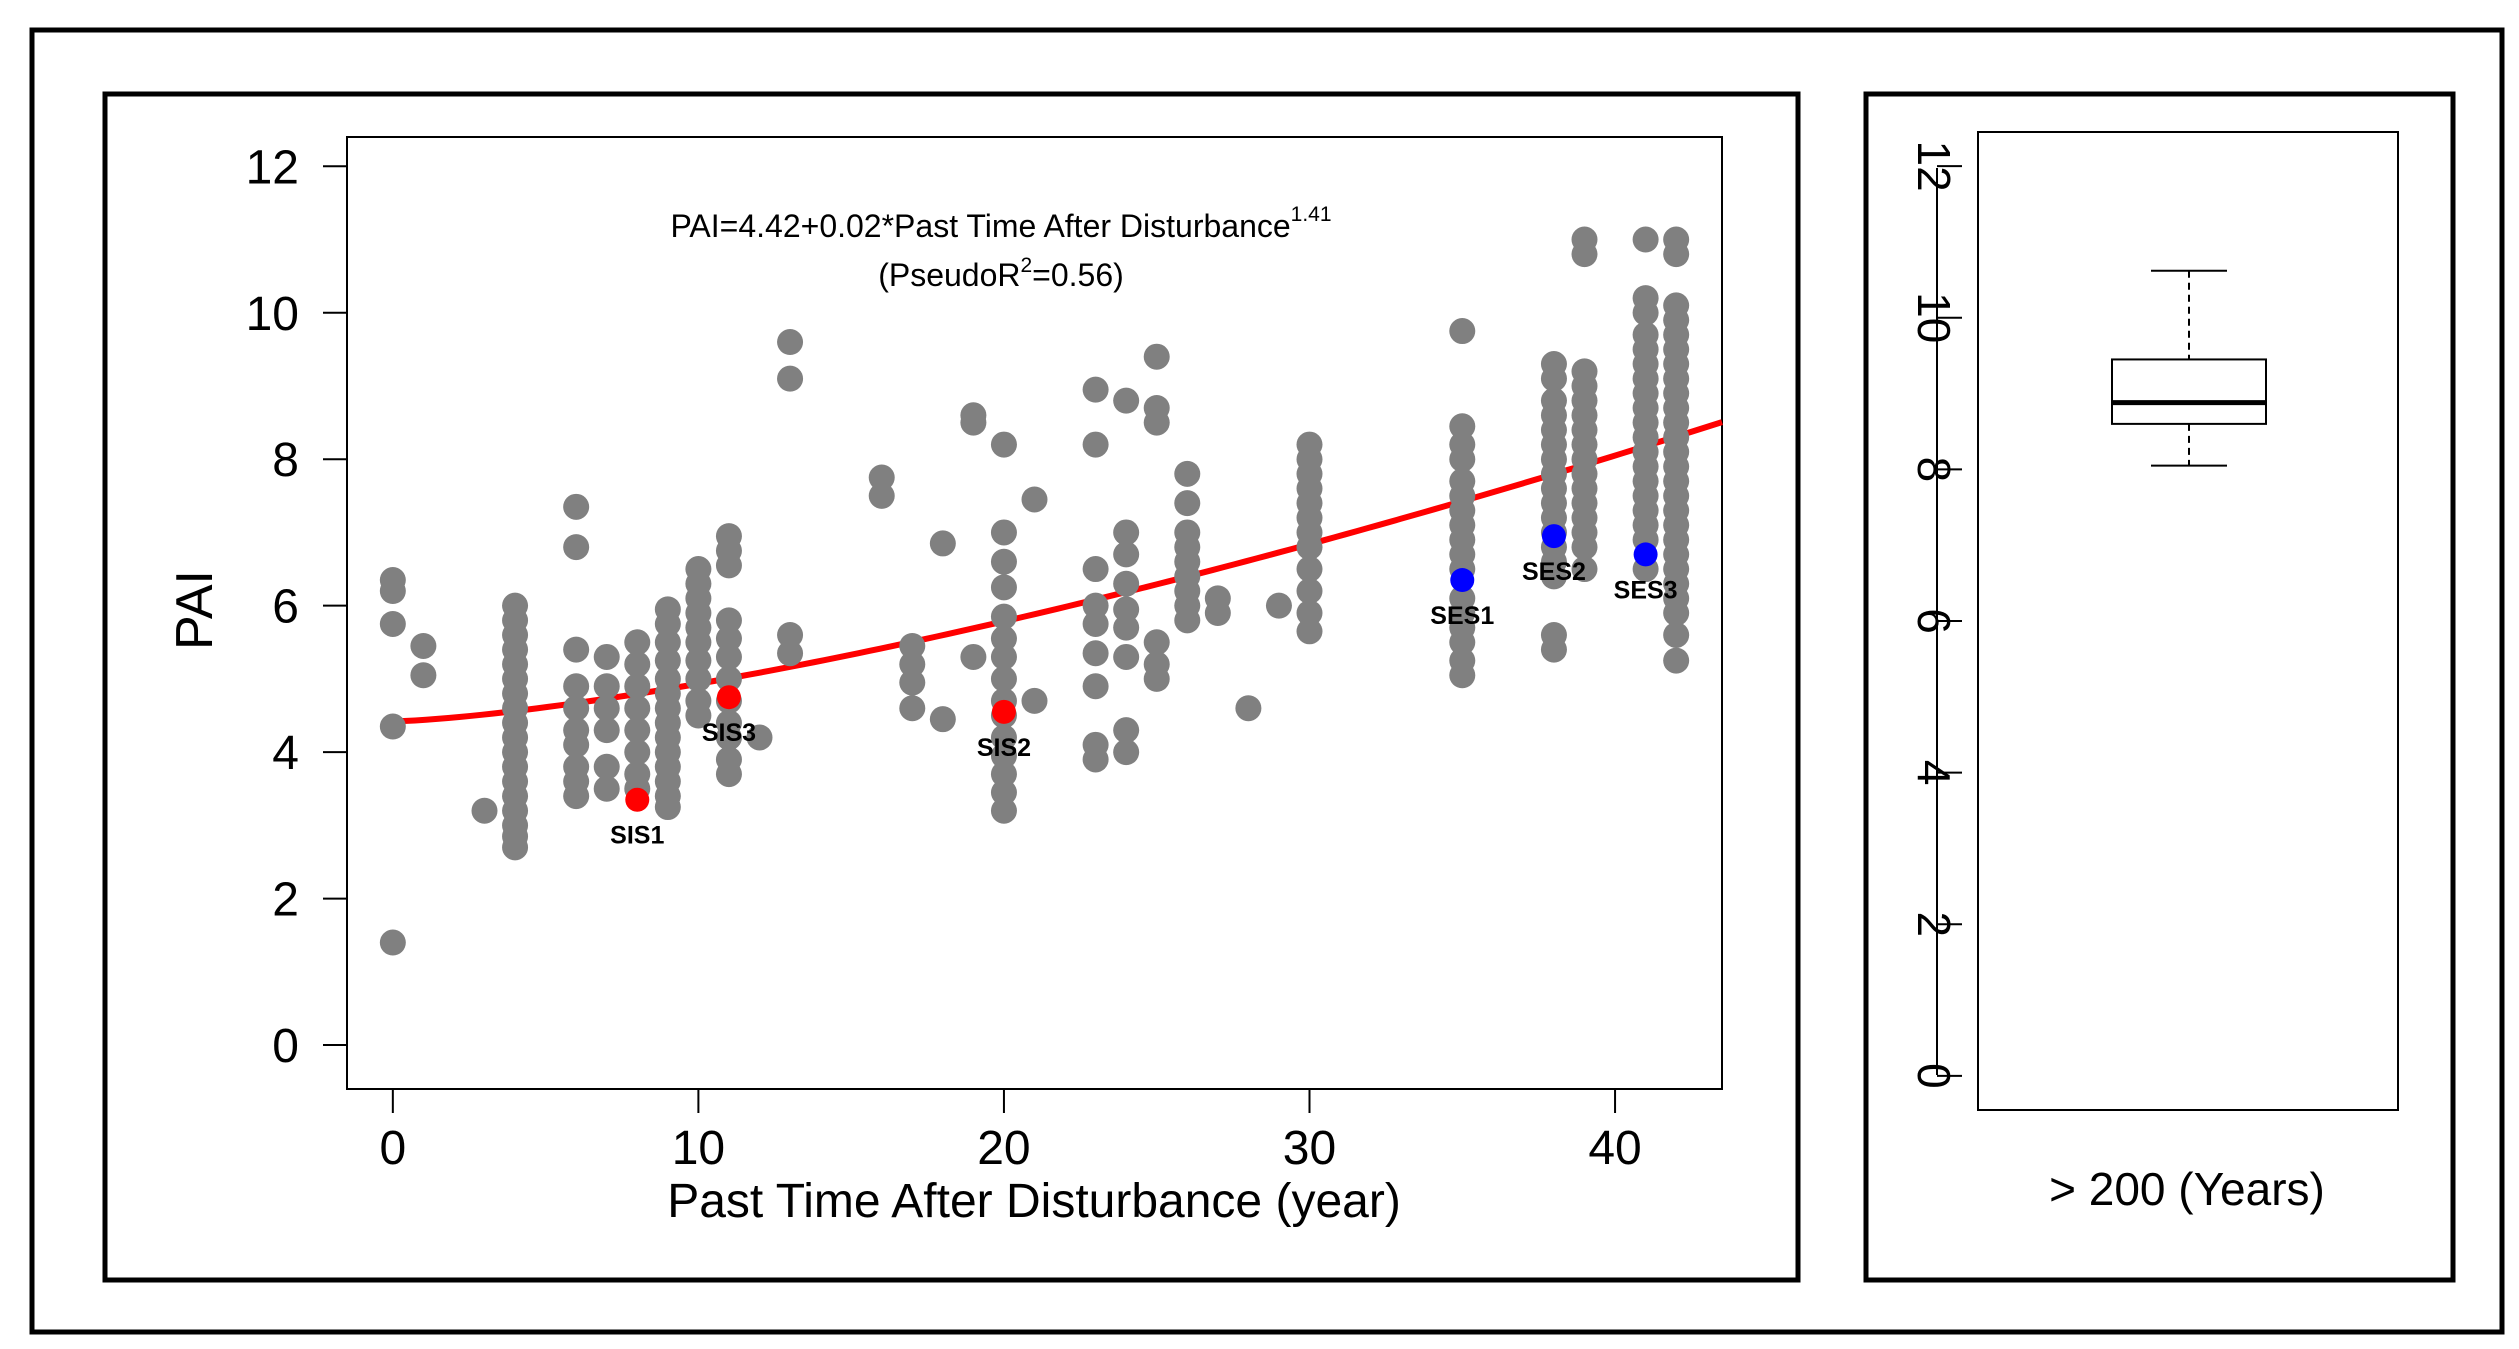 This screenshot has height=1349, width=2519. Describe the element at coordinates (1935, 615) in the screenshot. I see `box-y-ticks: 0 2 4 6 8 10 12` at that location.